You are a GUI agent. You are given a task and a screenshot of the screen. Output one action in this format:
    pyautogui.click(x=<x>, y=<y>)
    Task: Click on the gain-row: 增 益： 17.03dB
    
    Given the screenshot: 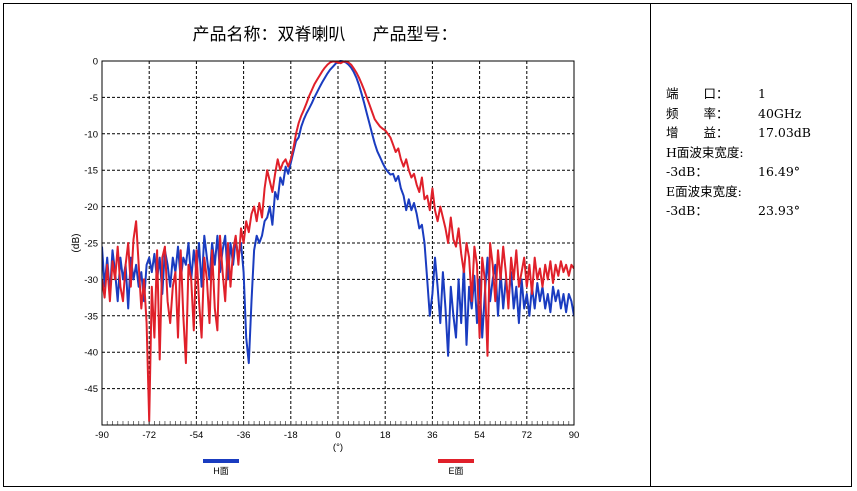 What is the action you would take?
    pyautogui.click(x=738, y=133)
    